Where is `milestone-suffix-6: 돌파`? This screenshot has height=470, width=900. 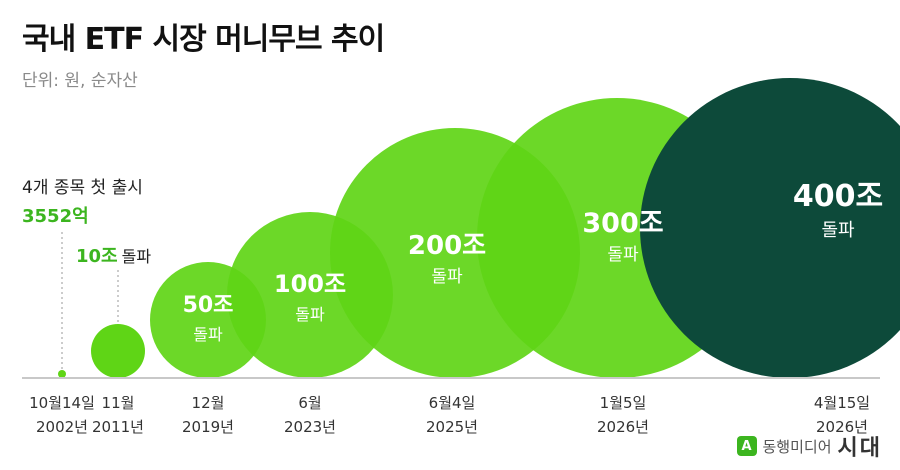
milestone-suffix-6: 돌파 is located at coordinates (838, 230).